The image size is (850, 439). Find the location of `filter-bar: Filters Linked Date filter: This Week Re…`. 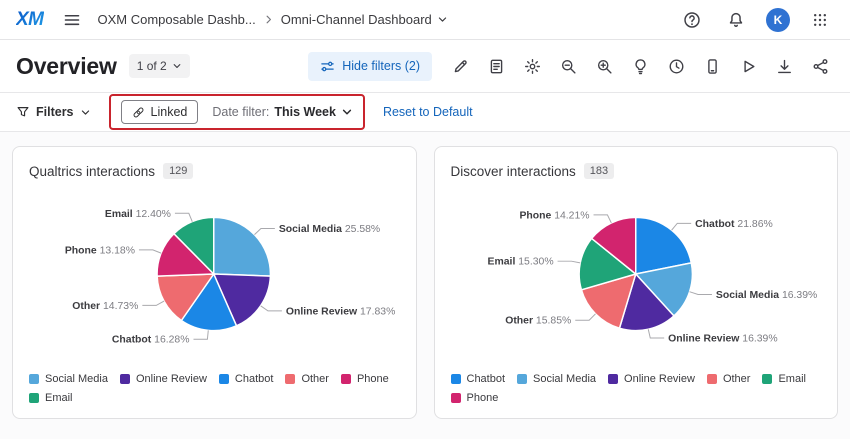

filter-bar: Filters Linked Date filter: This Week Re… is located at coordinates (425, 112).